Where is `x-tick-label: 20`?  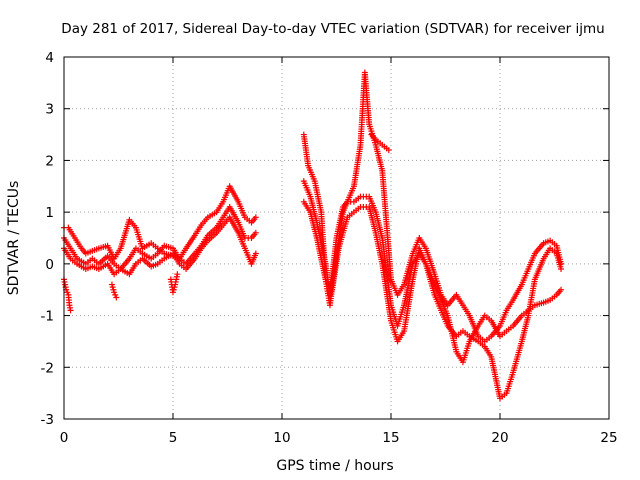
x-tick-label: 20 is located at coordinates (499, 438).